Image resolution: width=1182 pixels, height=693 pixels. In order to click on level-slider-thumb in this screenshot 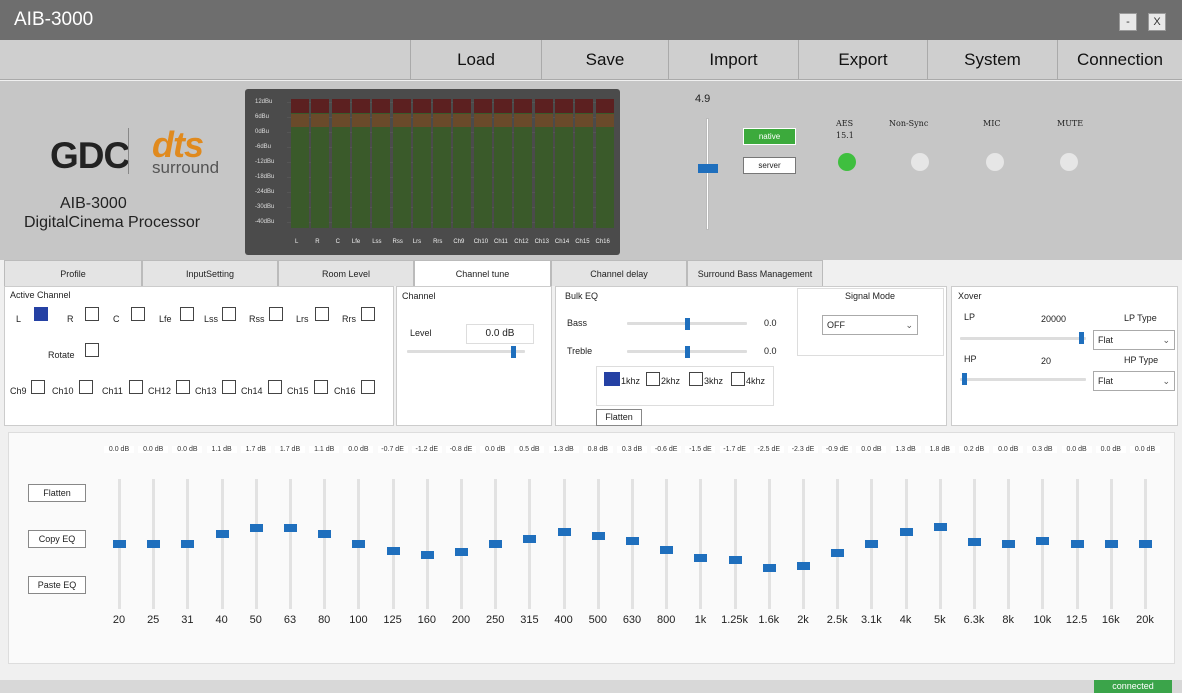, I will do `click(513, 352)`.